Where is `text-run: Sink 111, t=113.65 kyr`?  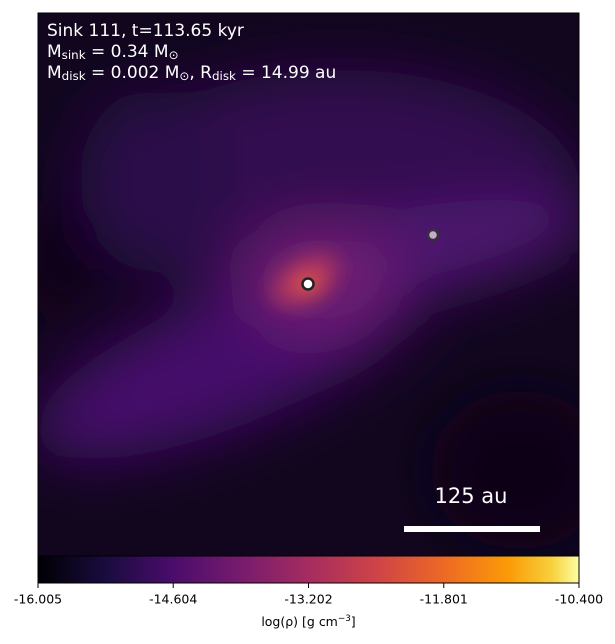
text-run: Sink 111, t=113.65 kyr is located at coordinates (145, 31).